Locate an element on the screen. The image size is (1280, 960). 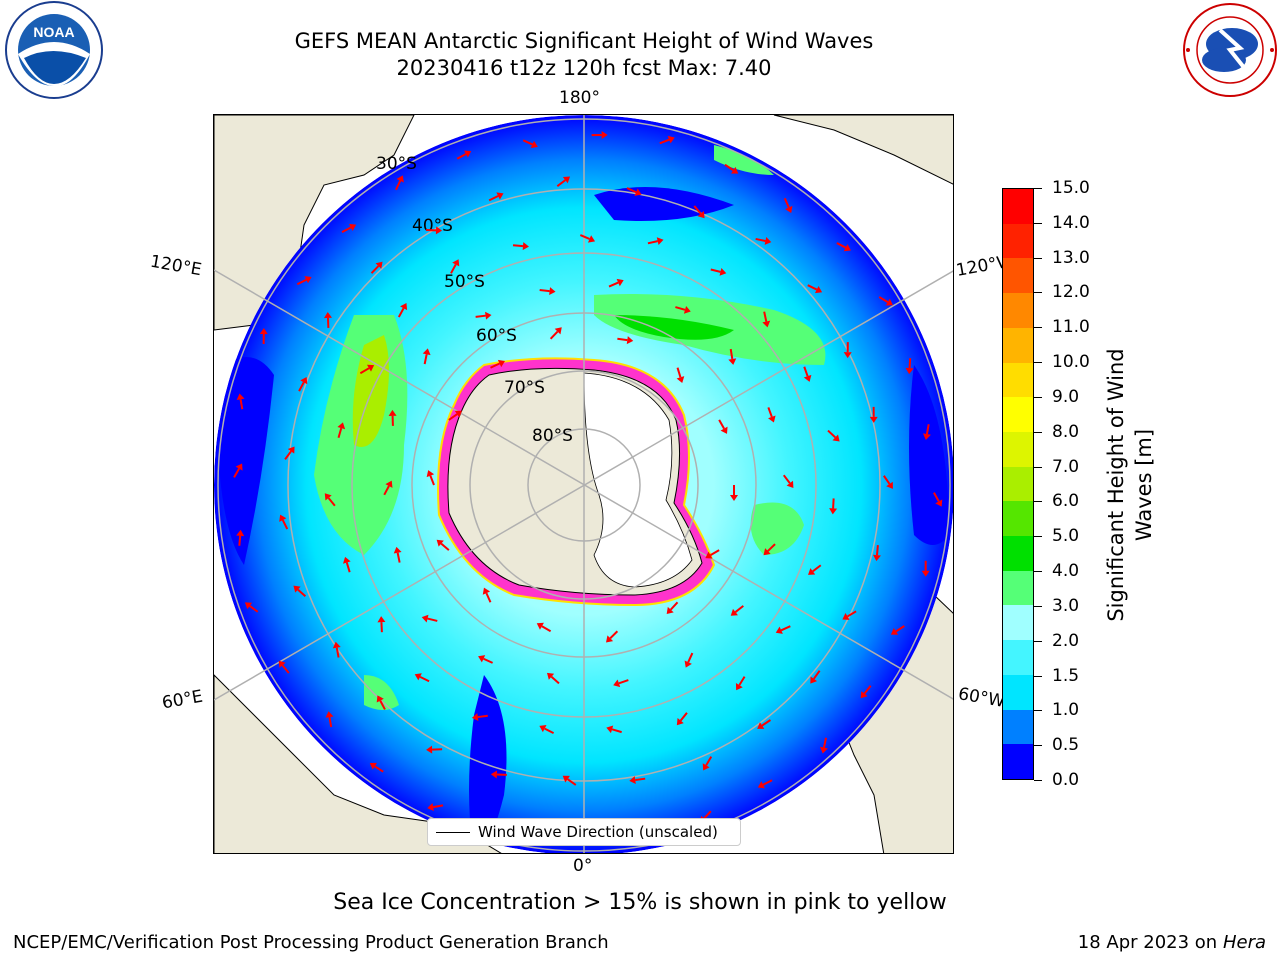
colorbar-tick-label: 3.0 is located at coordinates (1066, 605).